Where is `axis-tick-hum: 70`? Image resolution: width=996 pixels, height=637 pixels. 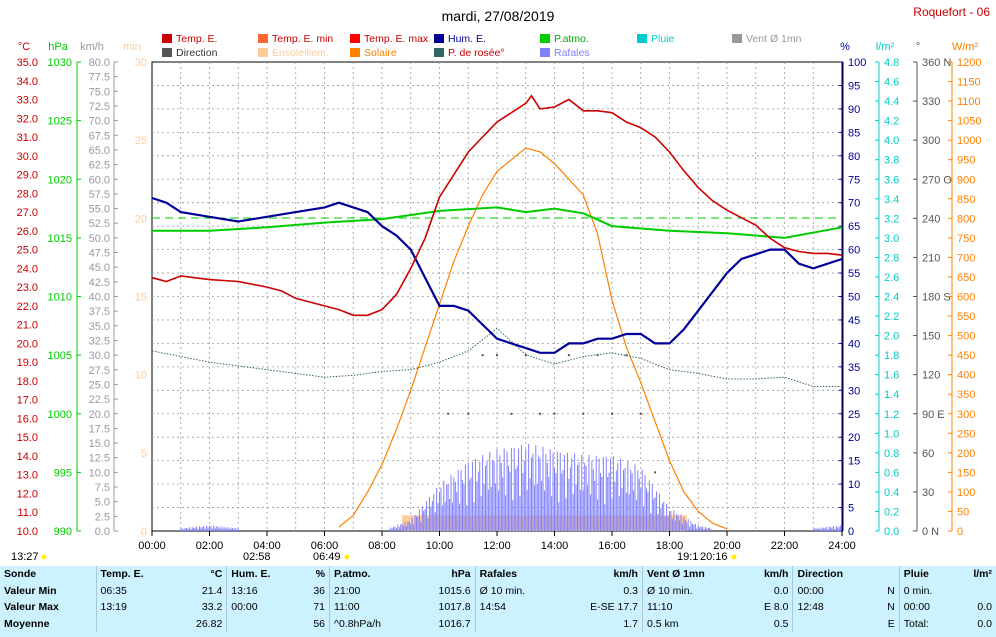
axis-tick-hum: 70 is located at coordinates (854, 204).